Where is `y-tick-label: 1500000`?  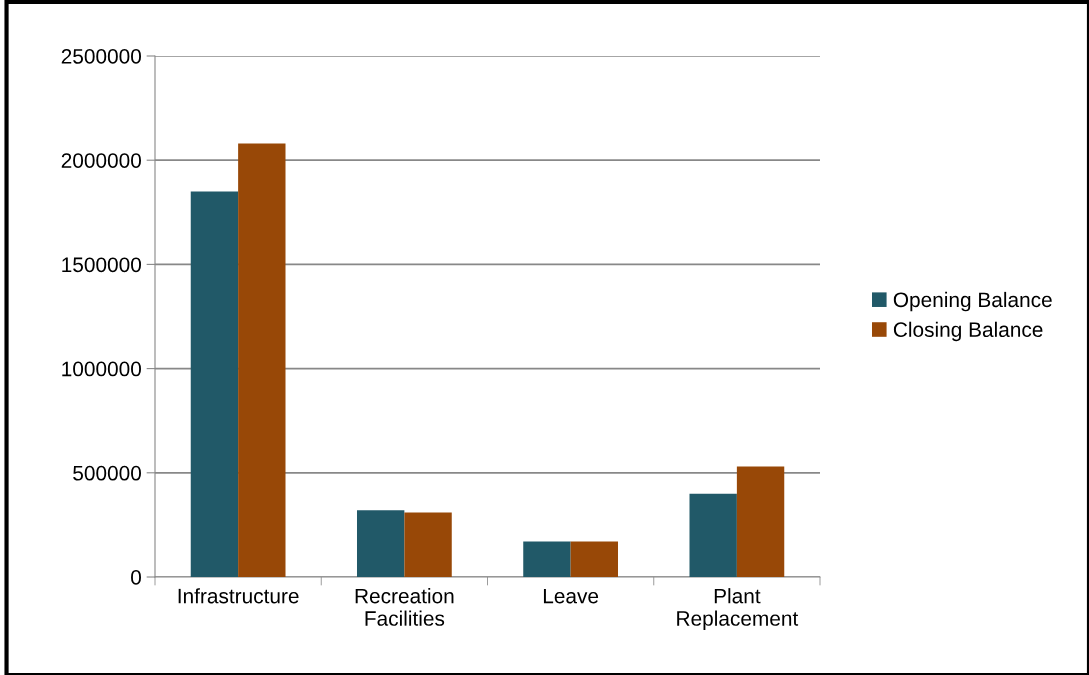
y-tick-label: 1500000 is located at coordinates (101, 265).